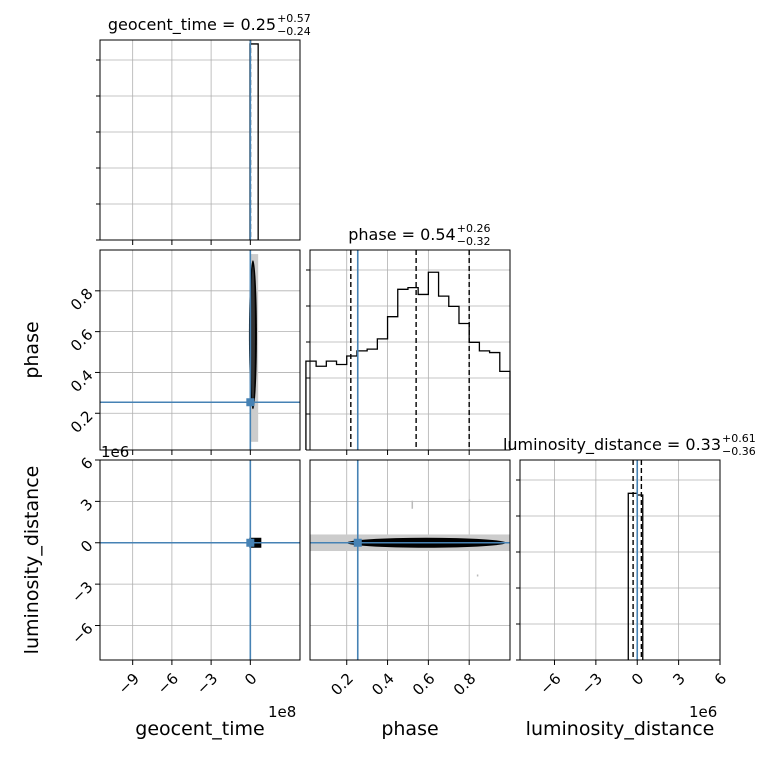  I want to click on geocent_time-title: geocent_time = 0.25 +0.57−0.24, so click(209, 25).